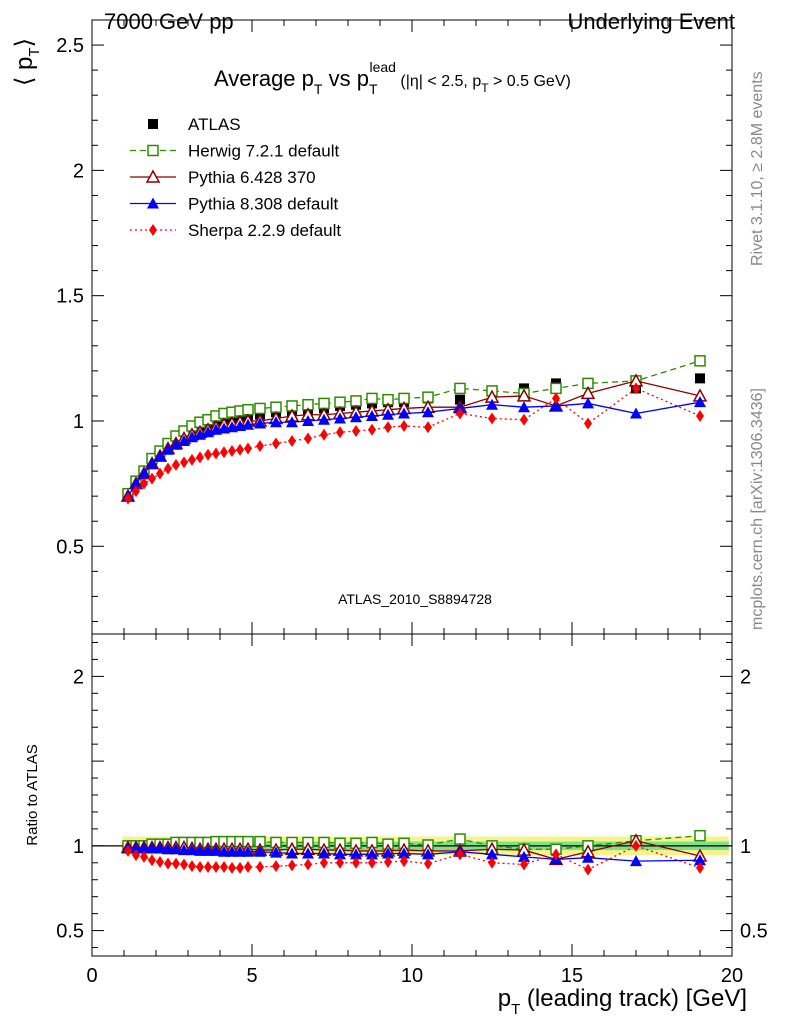 This screenshot has height=1024, width=786. I want to click on ratio-point-herwig, so click(460, 839).